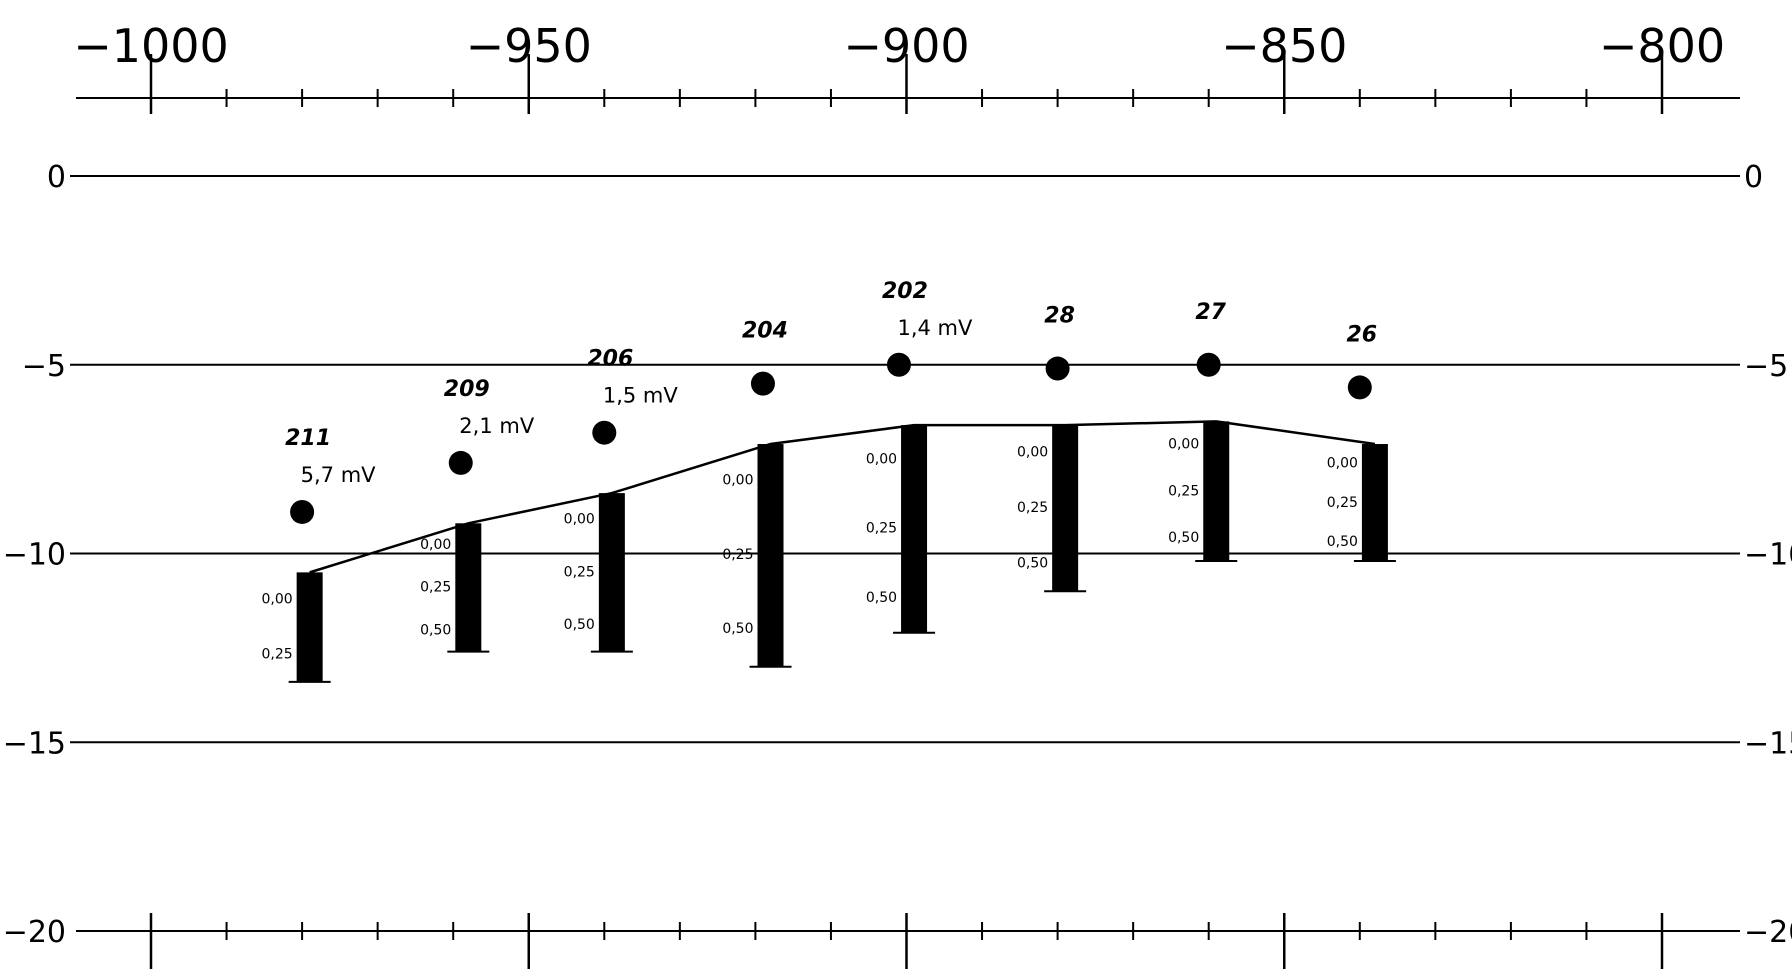 This screenshot has height=969, width=1792. I want to click on profile-line, so click(842, 497).